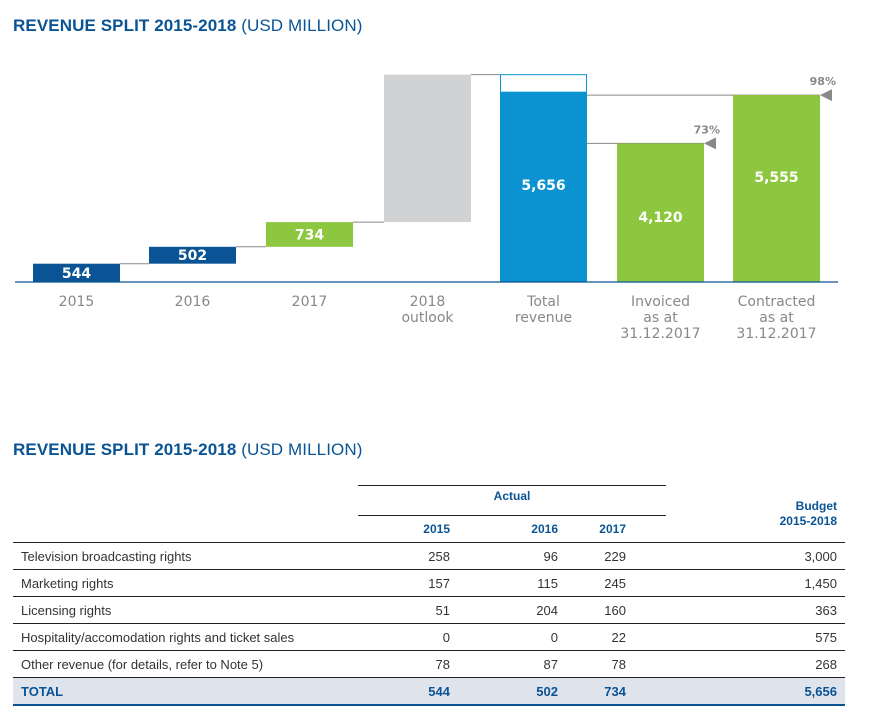  What do you see at coordinates (310, 302) in the screenshot?
I see `category-label: 2017` at bounding box center [310, 302].